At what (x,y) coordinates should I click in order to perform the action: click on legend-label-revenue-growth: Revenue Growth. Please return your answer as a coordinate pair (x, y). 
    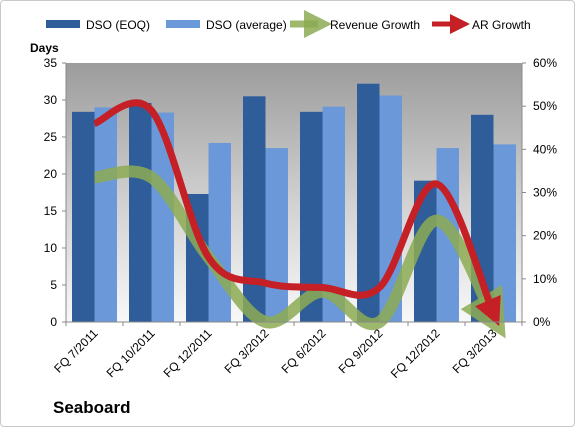
    Looking at the image, I should click on (375, 25).